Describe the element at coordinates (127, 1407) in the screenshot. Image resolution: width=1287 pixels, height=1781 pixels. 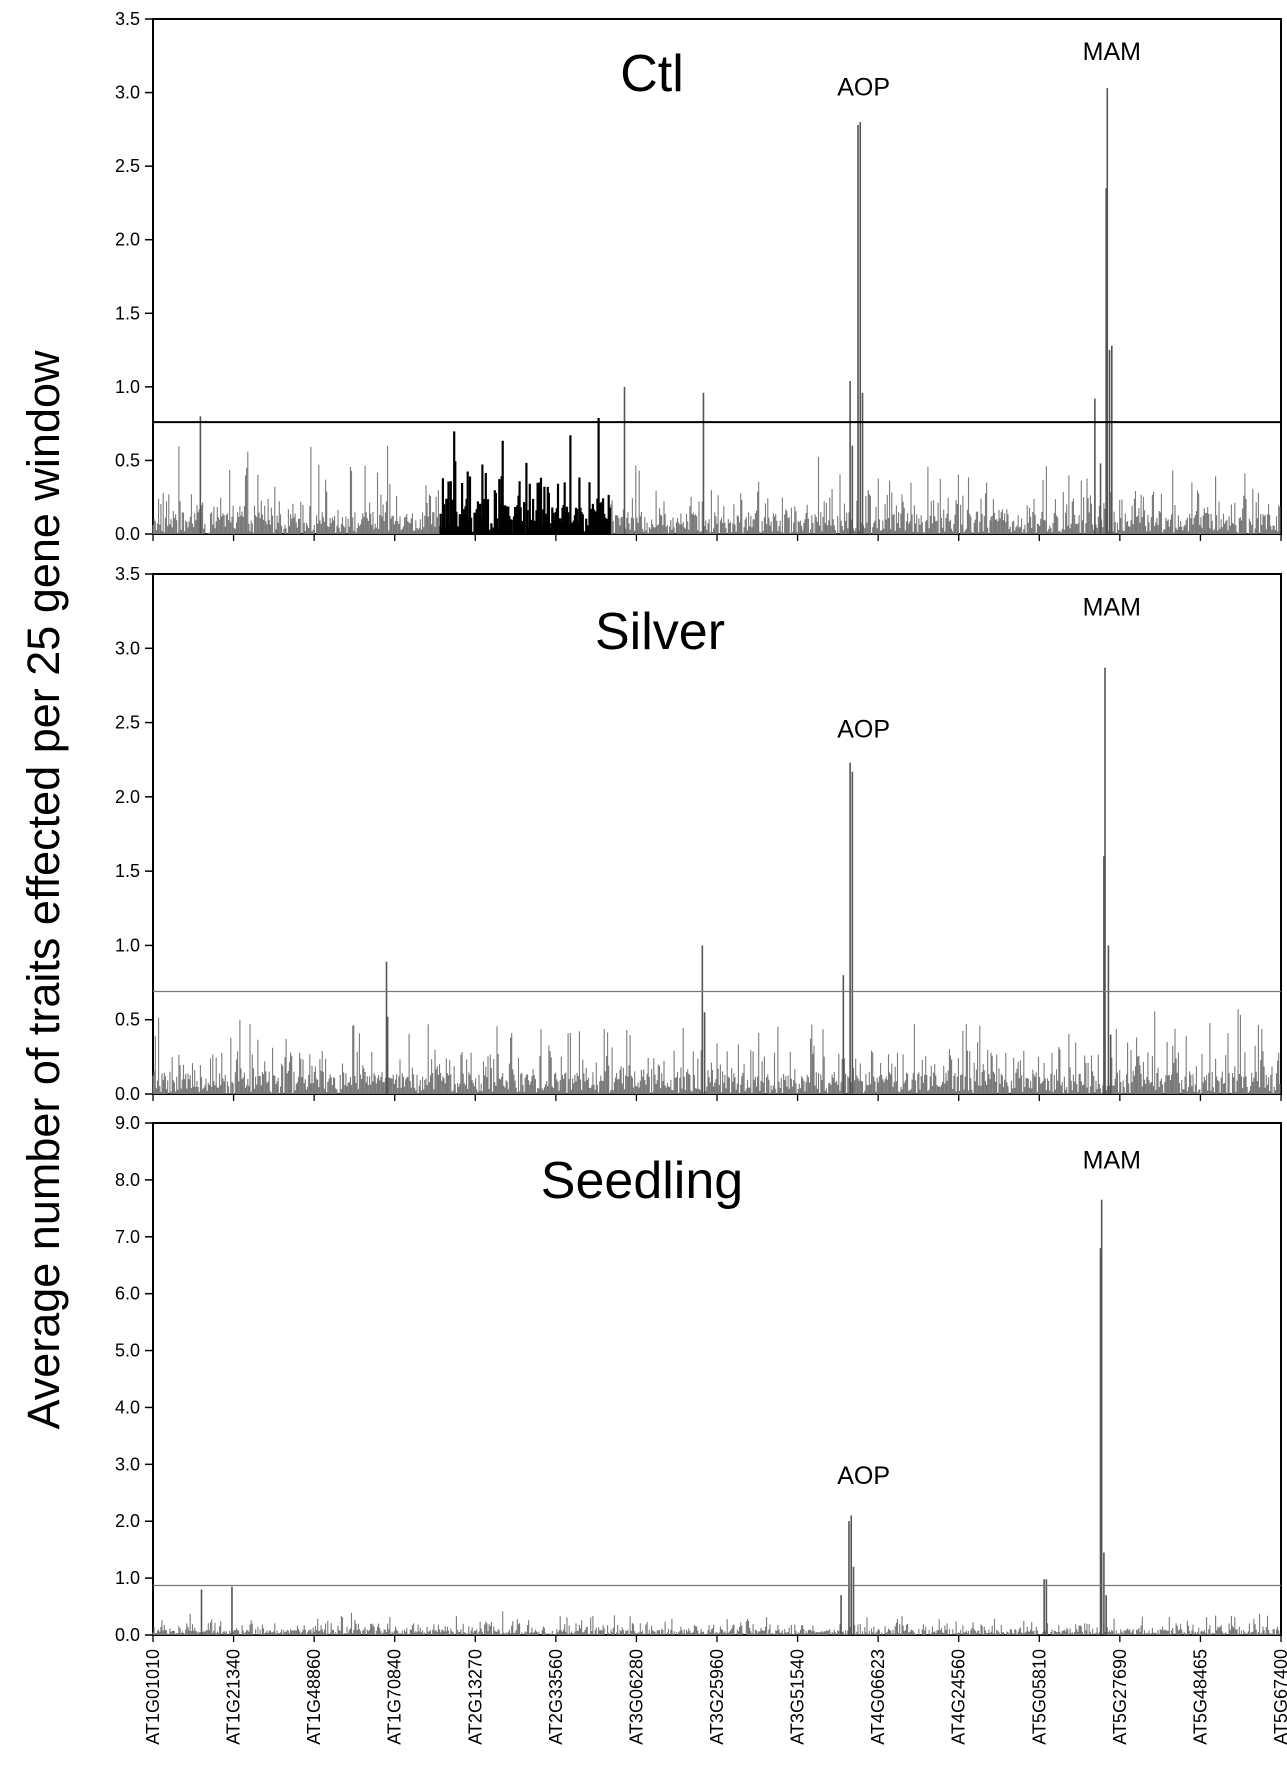
I see `y-tick-label: 4.0` at that location.